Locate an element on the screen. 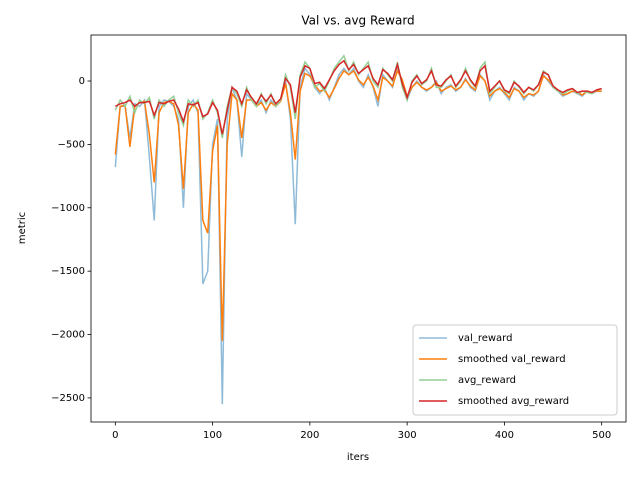 Image resolution: width=640 pixels, height=484 pixels. y-tick-label: −2000 is located at coordinates (68, 335).